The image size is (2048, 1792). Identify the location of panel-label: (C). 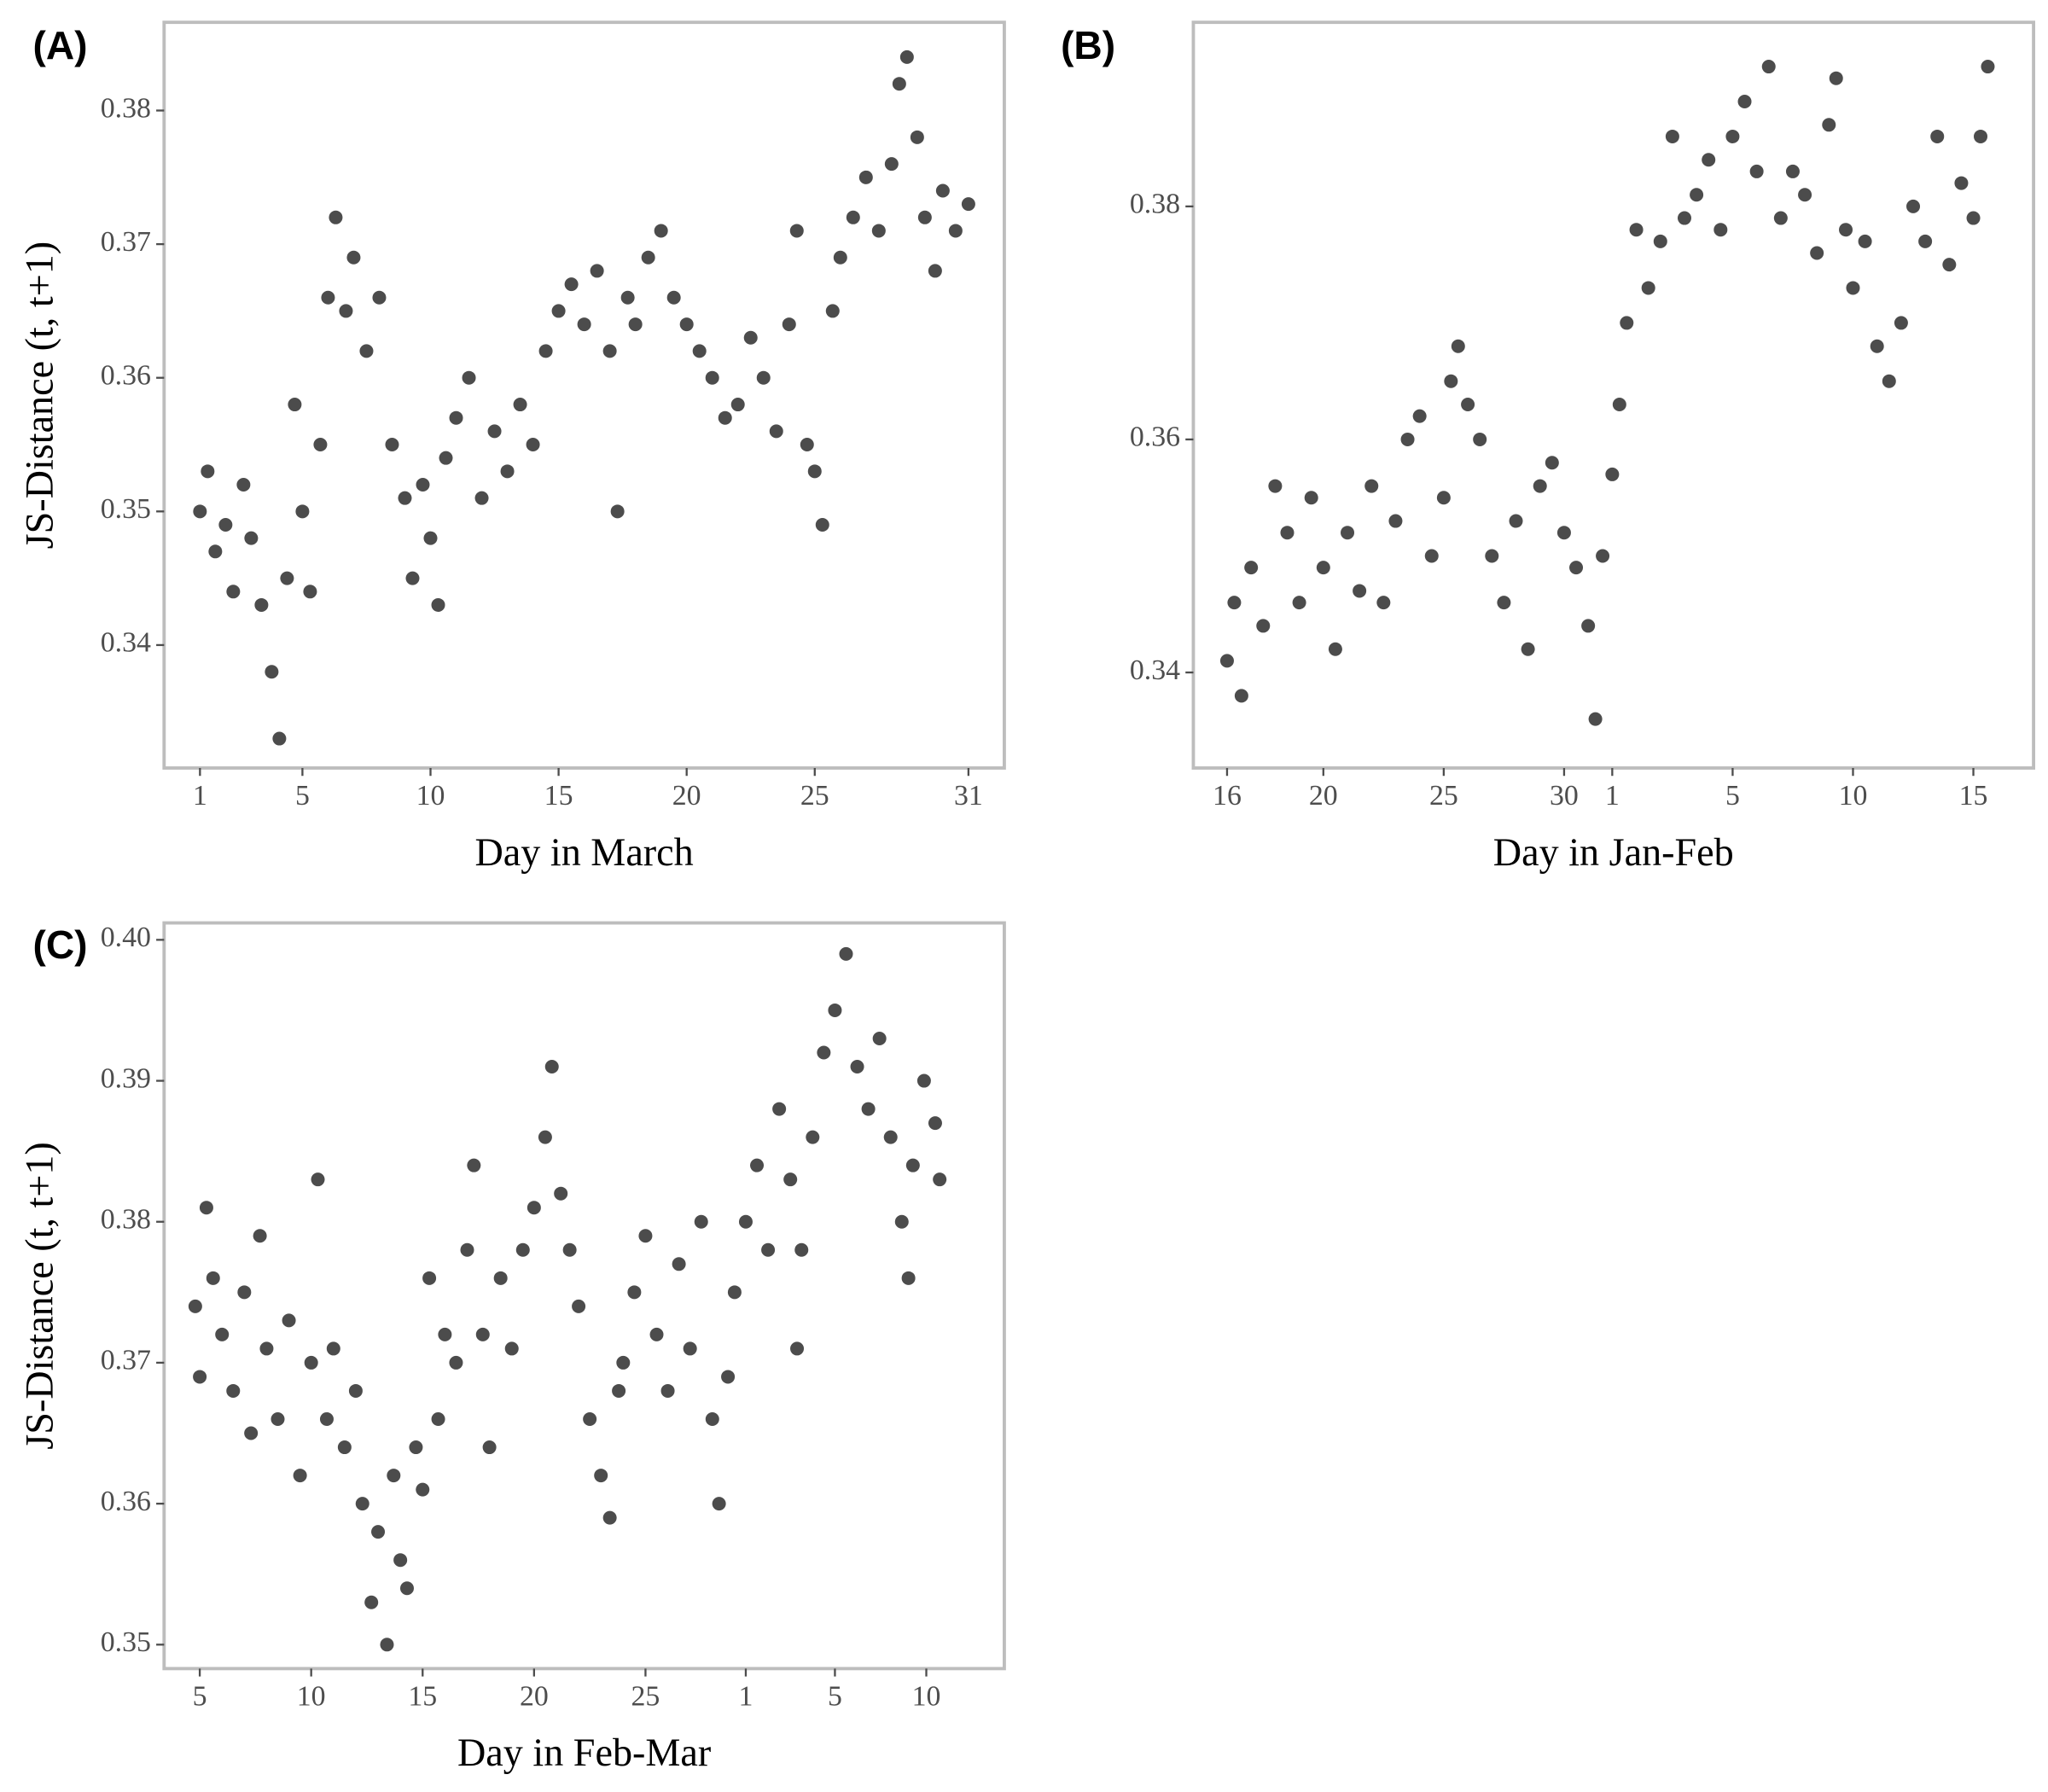
(60, 945).